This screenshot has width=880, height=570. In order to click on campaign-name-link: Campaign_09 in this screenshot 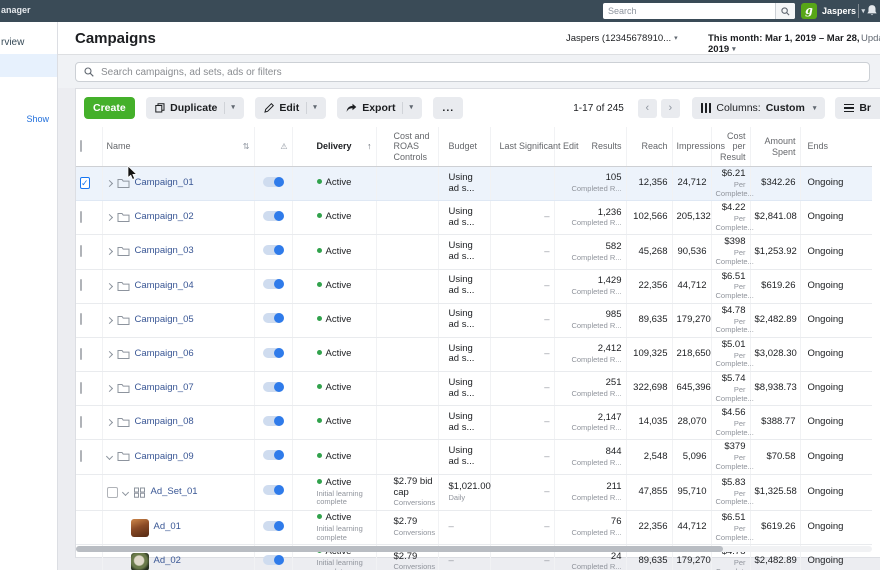, I will do `click(164, 456)`.